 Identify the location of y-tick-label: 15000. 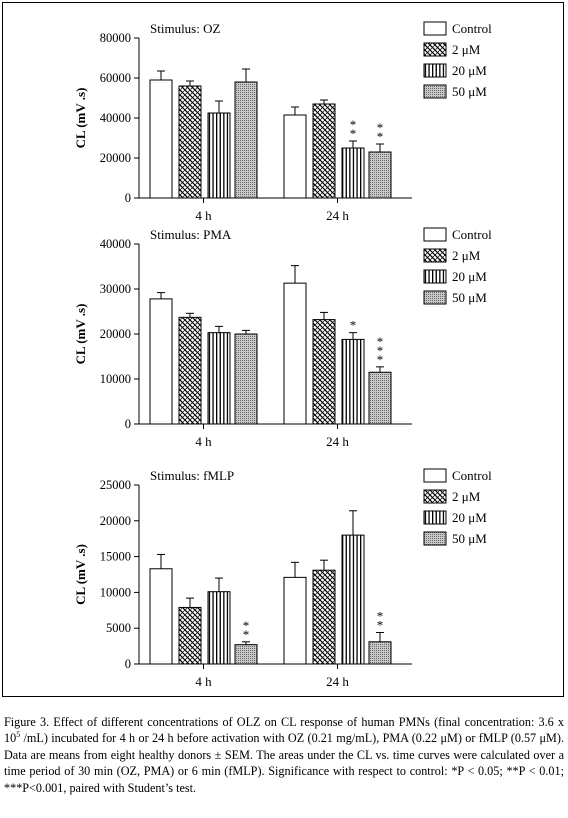
(115, 557).